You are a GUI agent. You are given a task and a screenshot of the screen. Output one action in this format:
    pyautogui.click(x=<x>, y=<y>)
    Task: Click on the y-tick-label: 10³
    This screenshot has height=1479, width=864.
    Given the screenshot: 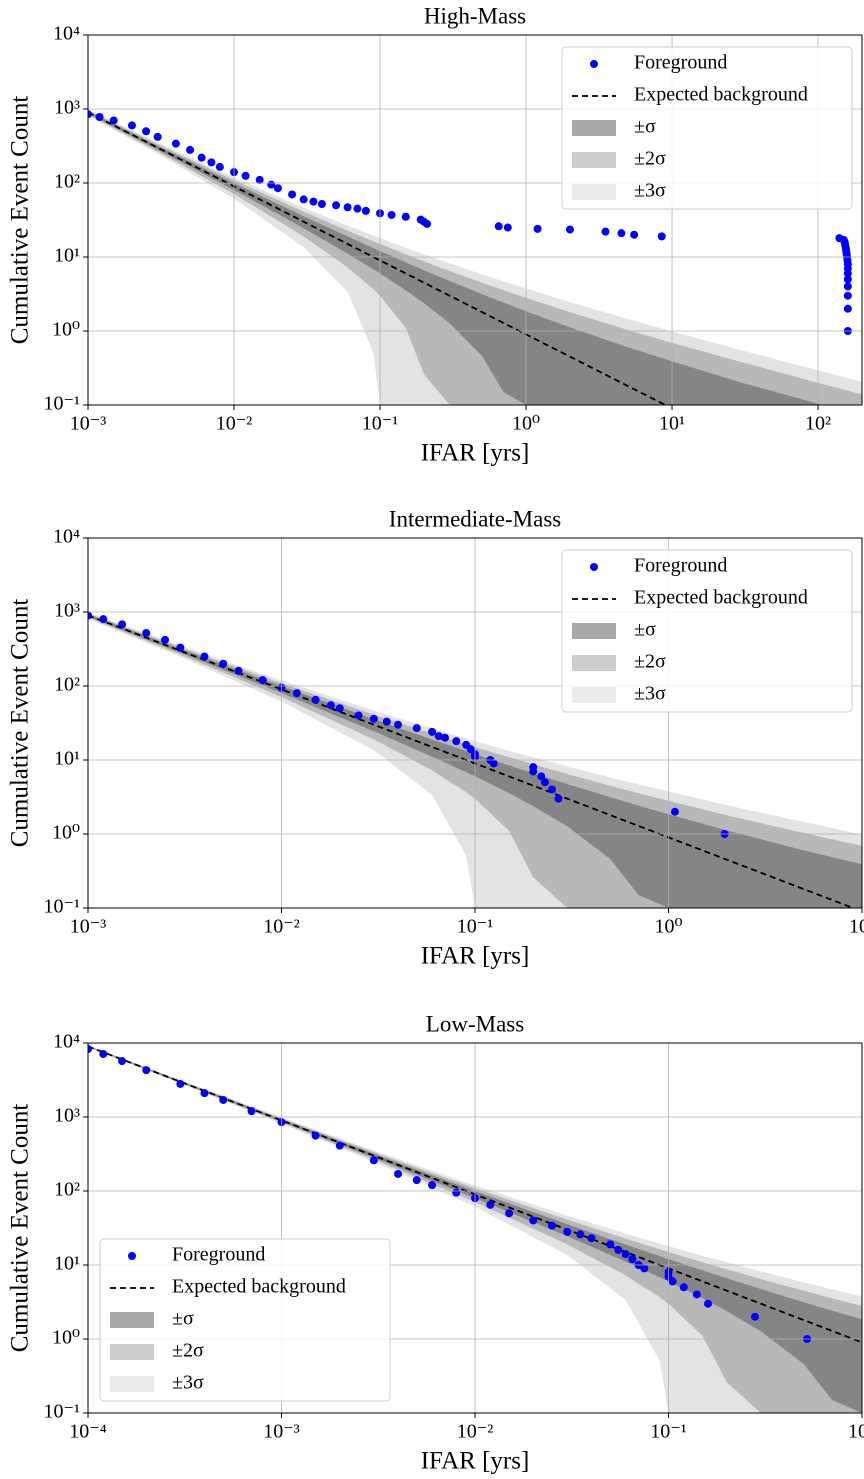 What is the action you would take?
    pyautogui.click(x=67, y=1116)
    